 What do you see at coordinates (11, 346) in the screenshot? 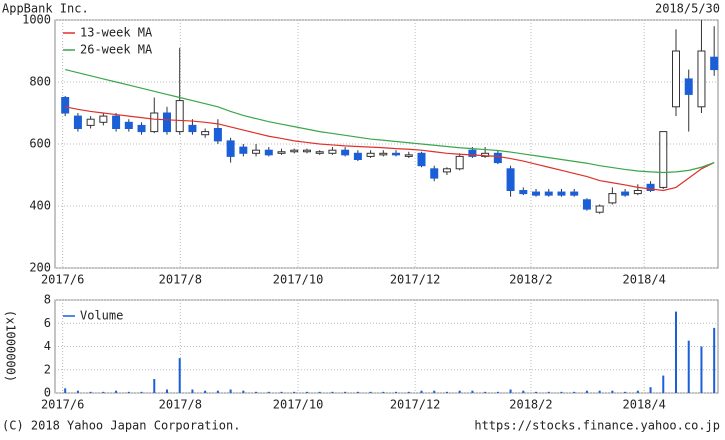
I see `y-axis-label: (x1000000)` at bounding box center [11, 346].